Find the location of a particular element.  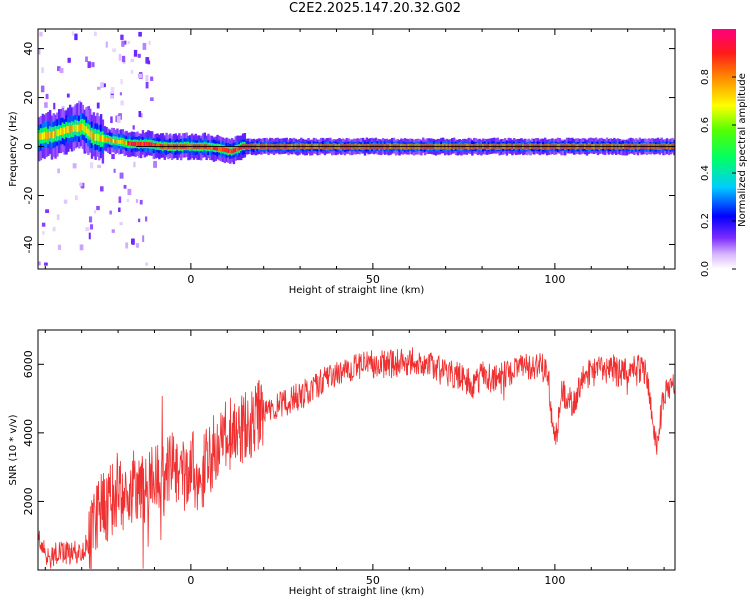

colorbar-gradient is located at coordinates (724, 149).